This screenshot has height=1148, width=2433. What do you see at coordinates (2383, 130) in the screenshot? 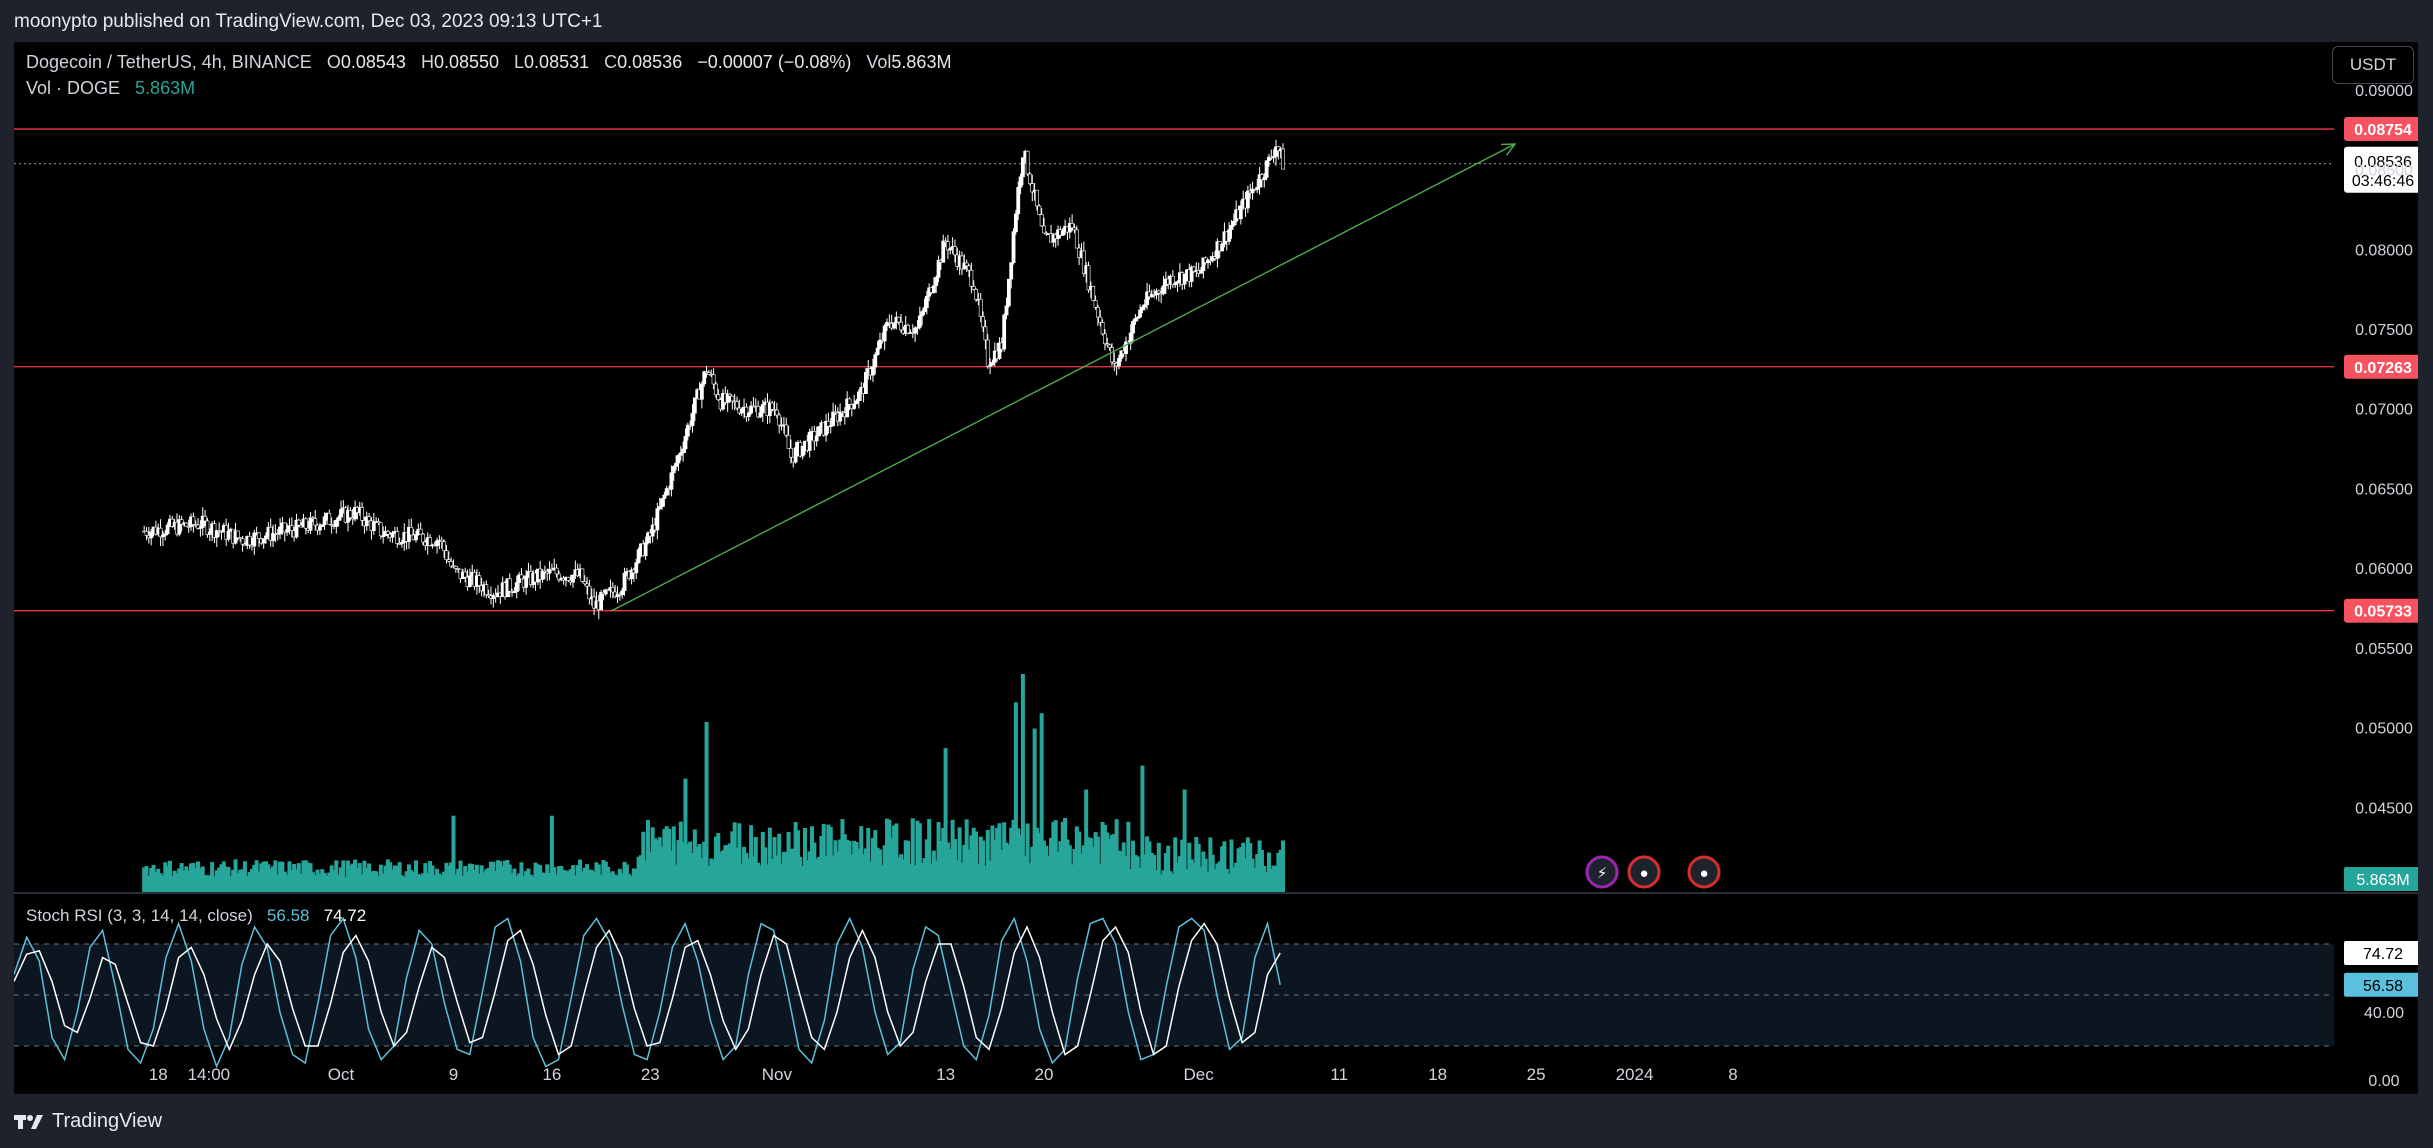
I see `level-price-label: 0.08754` at bounding box center [2383, 130].